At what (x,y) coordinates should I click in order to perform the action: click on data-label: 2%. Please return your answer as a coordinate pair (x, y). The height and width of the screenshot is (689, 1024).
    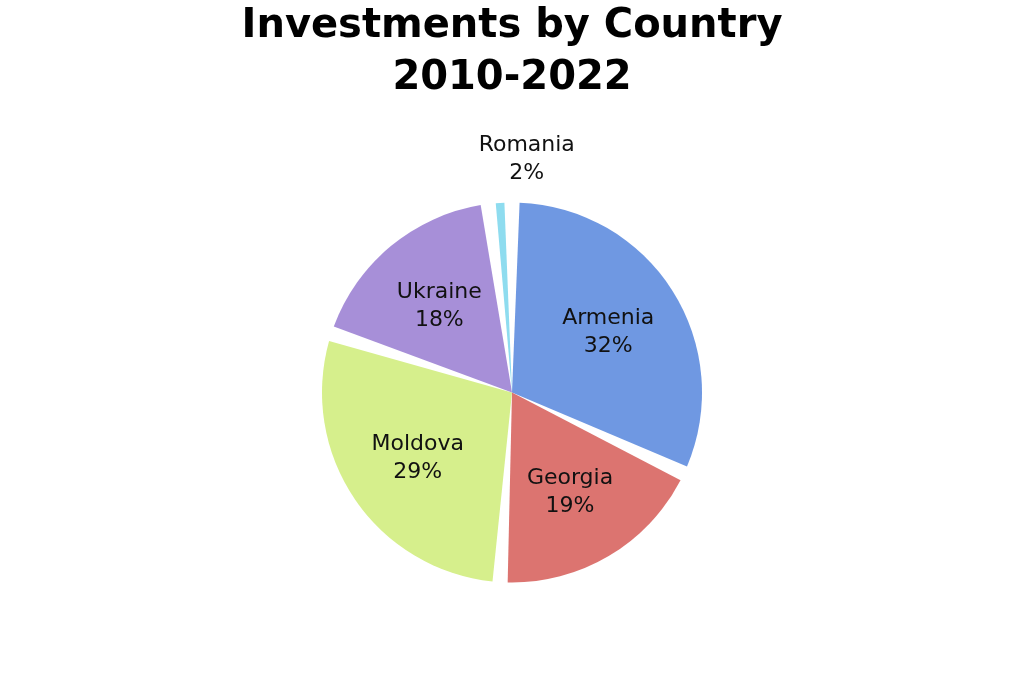
    Looking at the image, I should click on (527, 171).